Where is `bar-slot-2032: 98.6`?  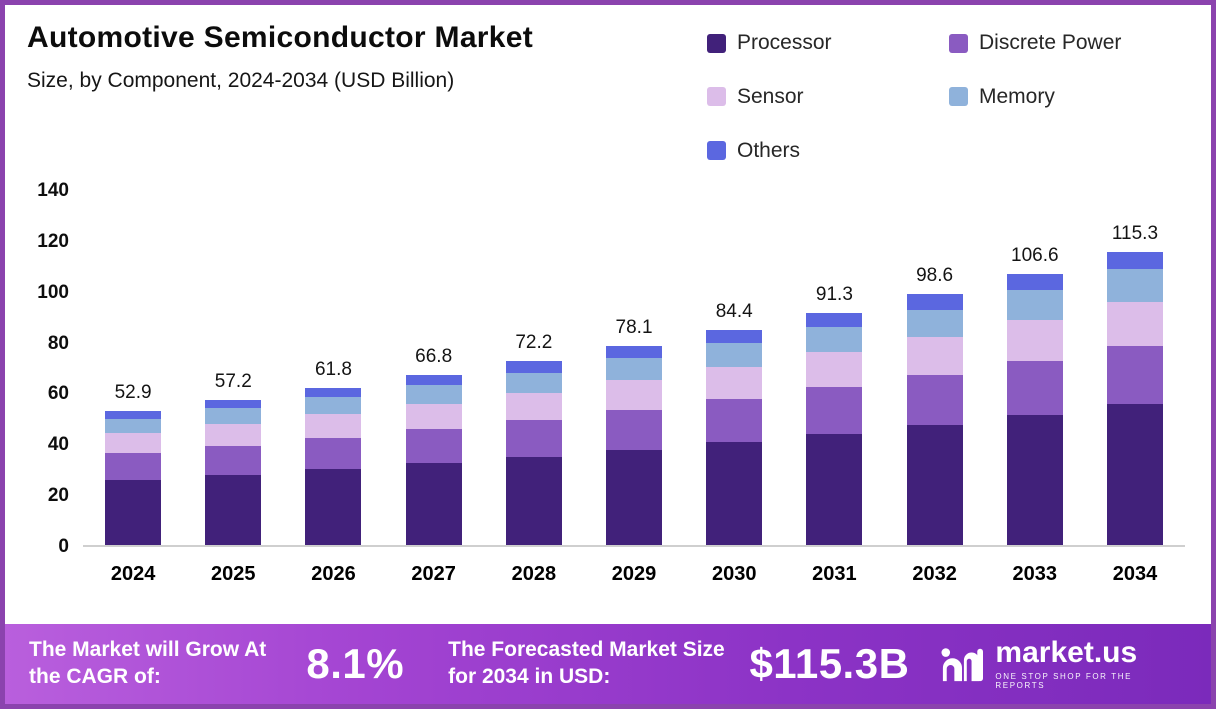
bar-slot-2032: 98.6 is located at coordinates (935, 368).